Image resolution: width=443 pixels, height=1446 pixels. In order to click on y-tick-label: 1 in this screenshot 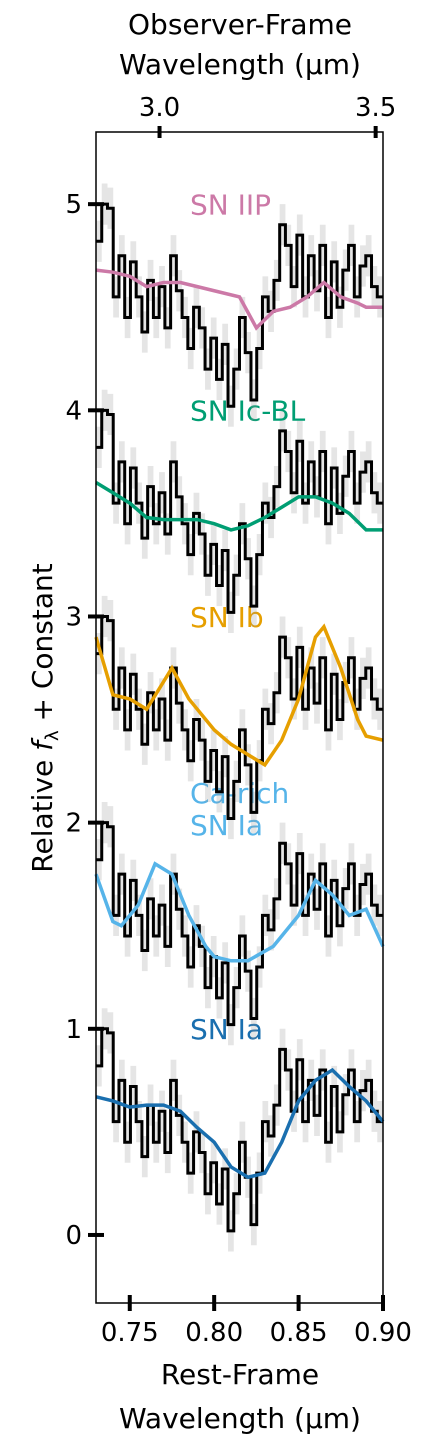, I will do `click(73, 1030)`.